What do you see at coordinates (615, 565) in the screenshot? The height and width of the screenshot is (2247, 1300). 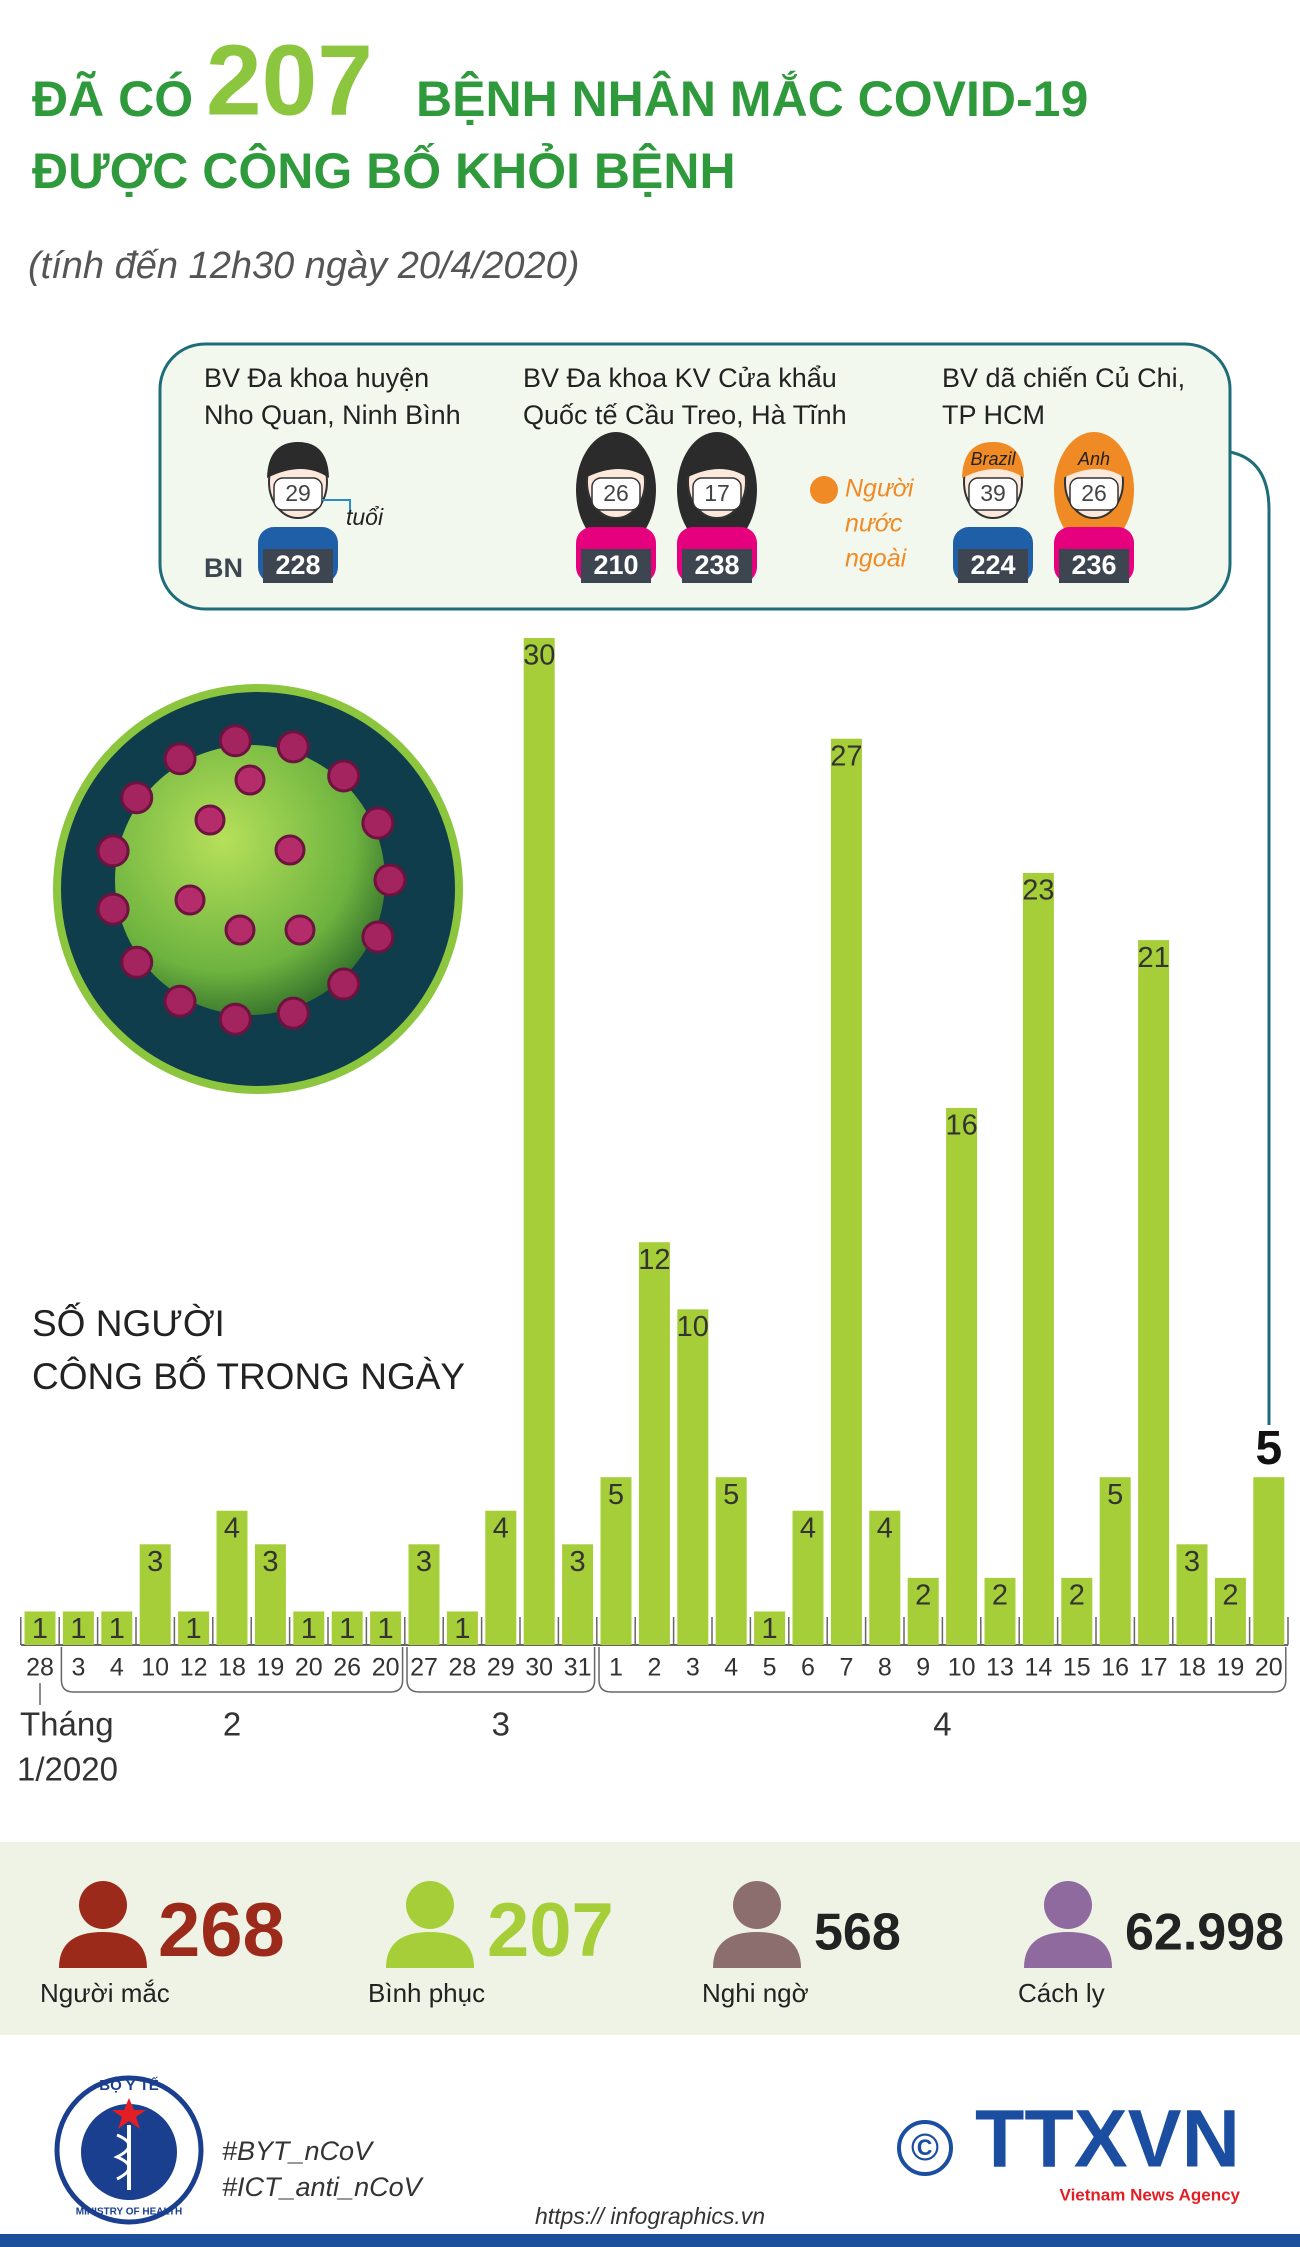 I see `patient-id: 210` at bounding box center [615, 565].